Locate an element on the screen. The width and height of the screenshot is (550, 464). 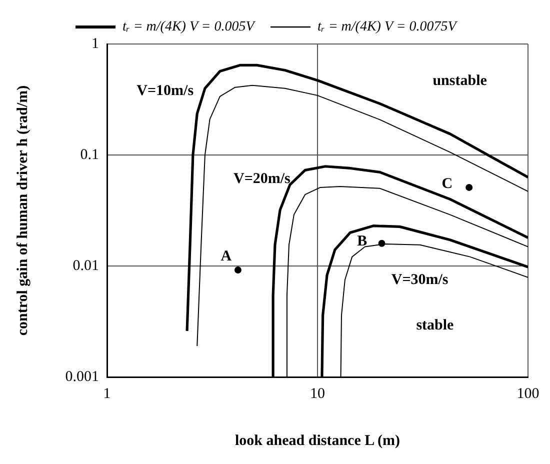
y-tick-label: 1 is located at coordinates (95, 44).